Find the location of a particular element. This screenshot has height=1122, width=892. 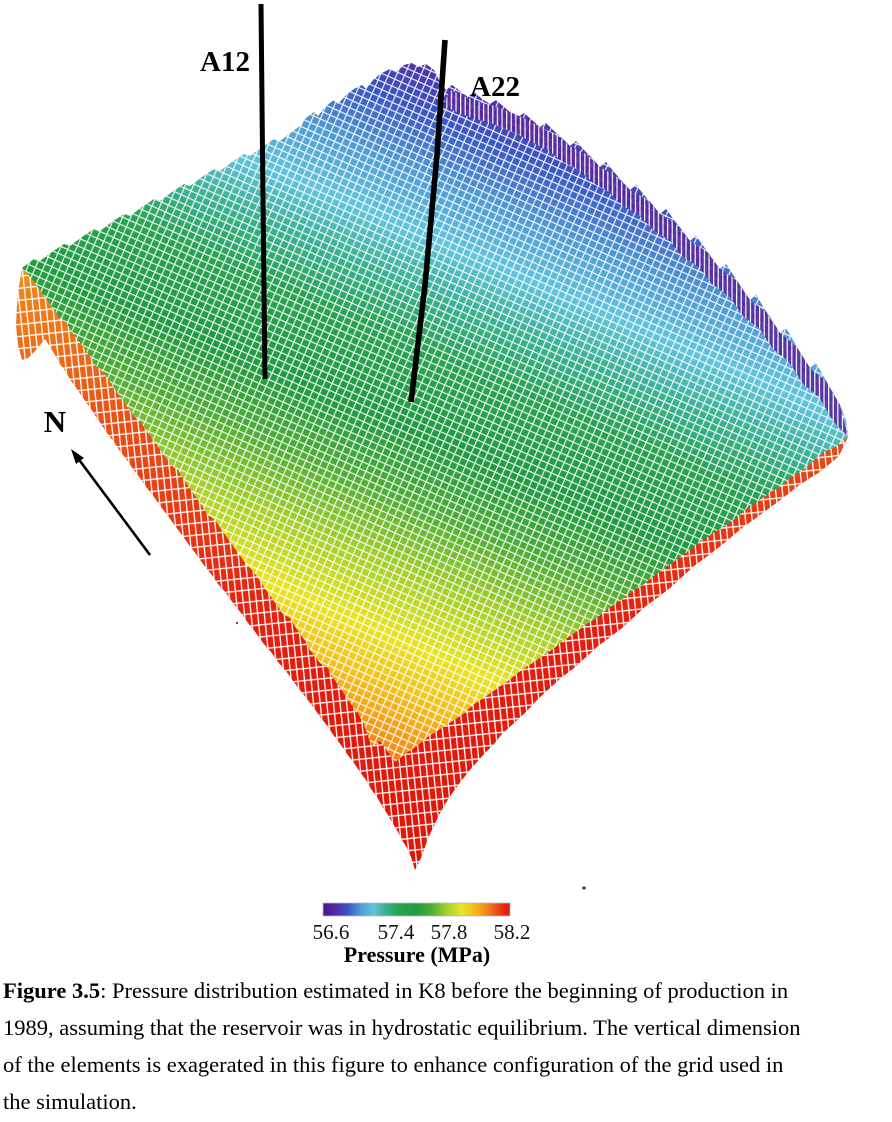

colorbar: 56.6 57.4 57.8 58.2 Pressure (MPa) is located at coordinates (422, 934).